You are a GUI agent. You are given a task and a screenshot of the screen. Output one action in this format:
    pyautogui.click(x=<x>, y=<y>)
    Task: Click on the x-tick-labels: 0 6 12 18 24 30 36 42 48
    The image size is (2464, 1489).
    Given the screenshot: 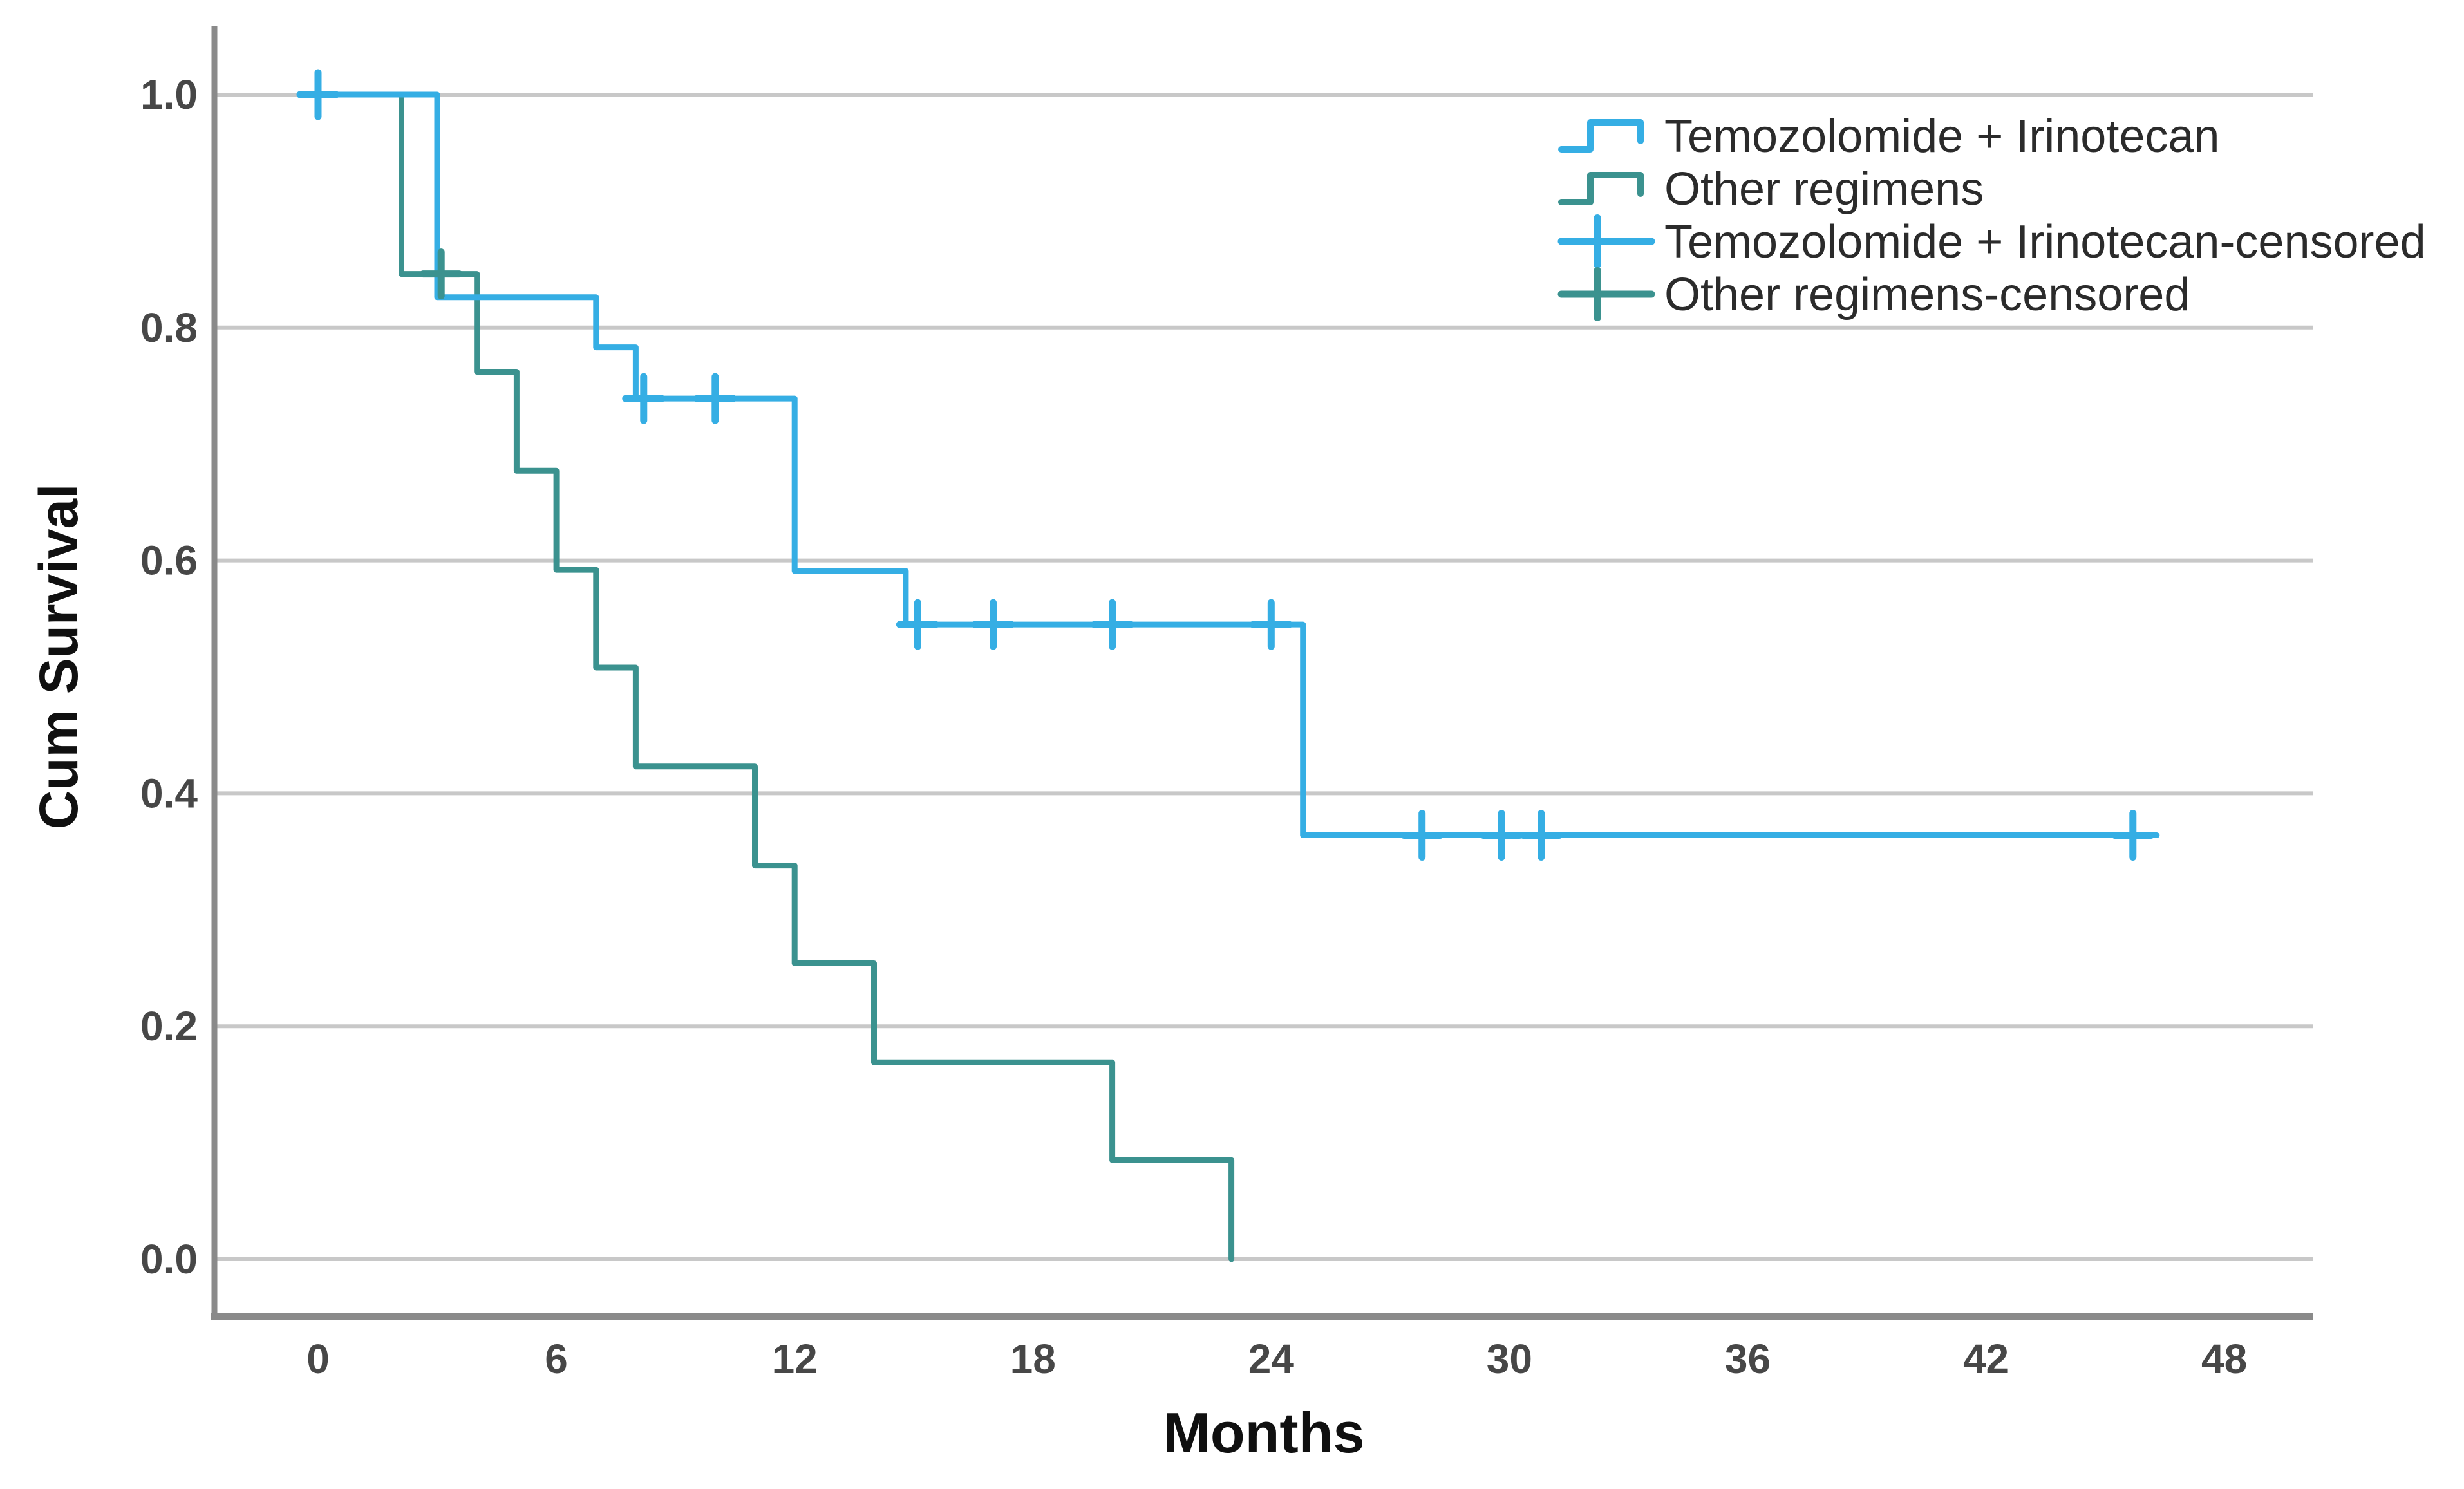 What is the action you would take?
    pyautogui.click(x=1276, y=1359)
    